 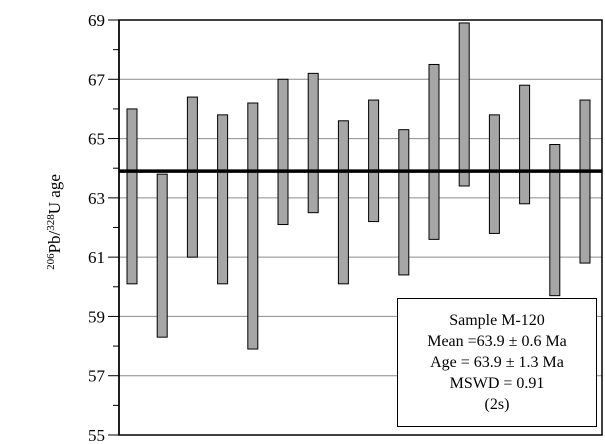 I want to click on y-tick-label-57: 57, so click(x=97, y=376).